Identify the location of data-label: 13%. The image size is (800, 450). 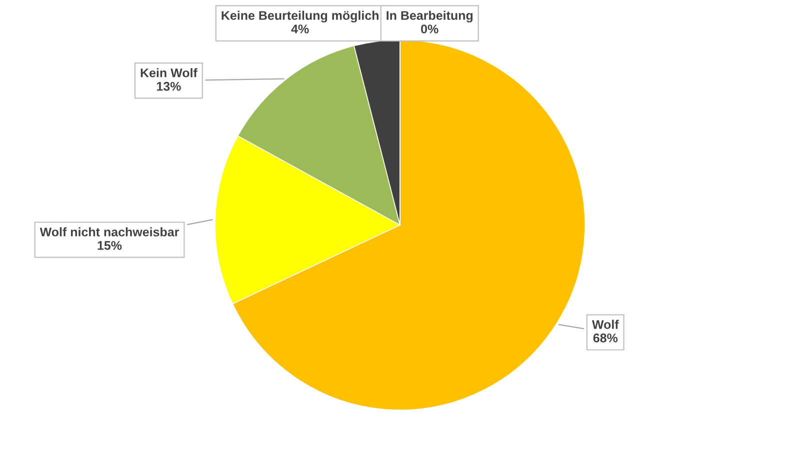
(168, 86).